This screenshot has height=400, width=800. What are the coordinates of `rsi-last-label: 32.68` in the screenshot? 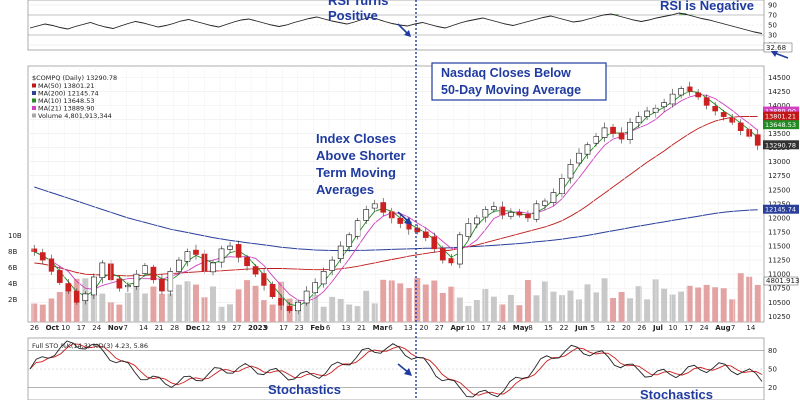 It's located at (776, 48).